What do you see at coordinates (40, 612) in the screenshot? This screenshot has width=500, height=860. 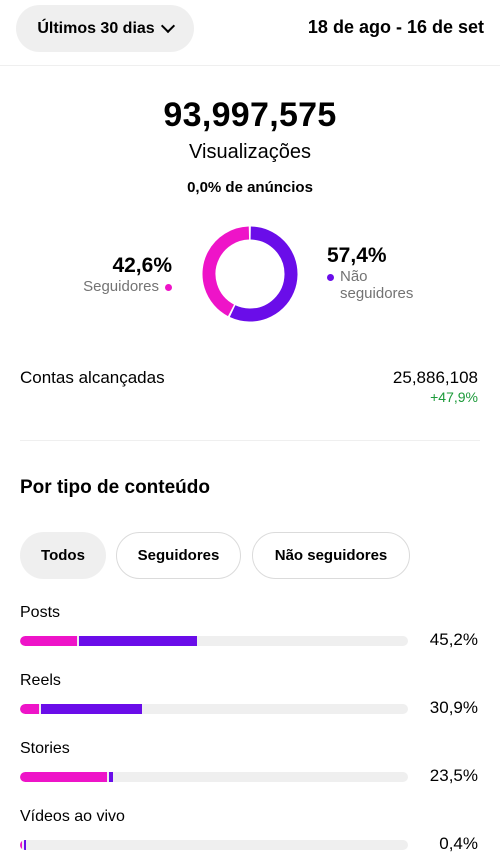 I see `content-row-label: Posts` at bounding box center [40, 612].